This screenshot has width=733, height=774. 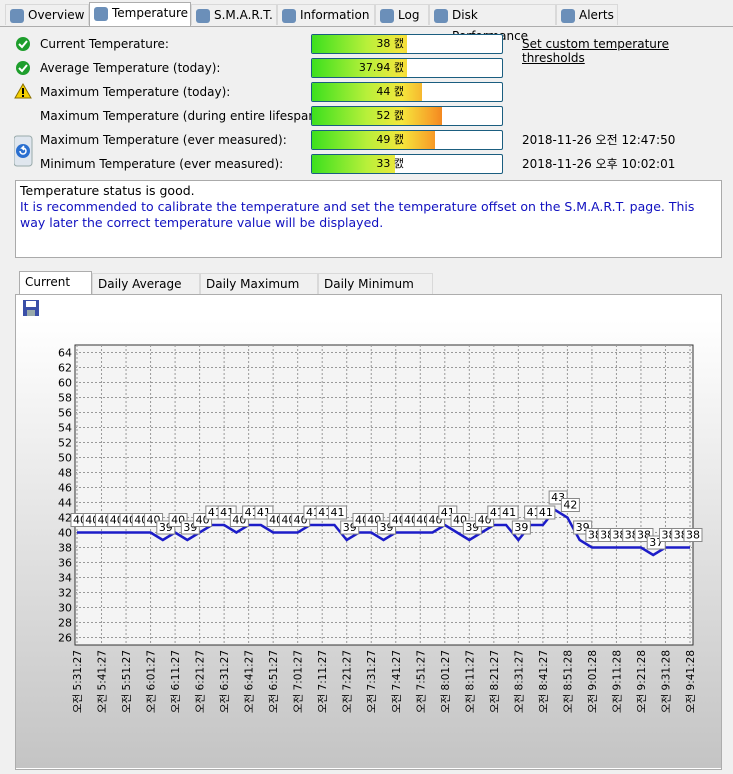 I want to click on tab: Temperature, so click(x=140, y=14).